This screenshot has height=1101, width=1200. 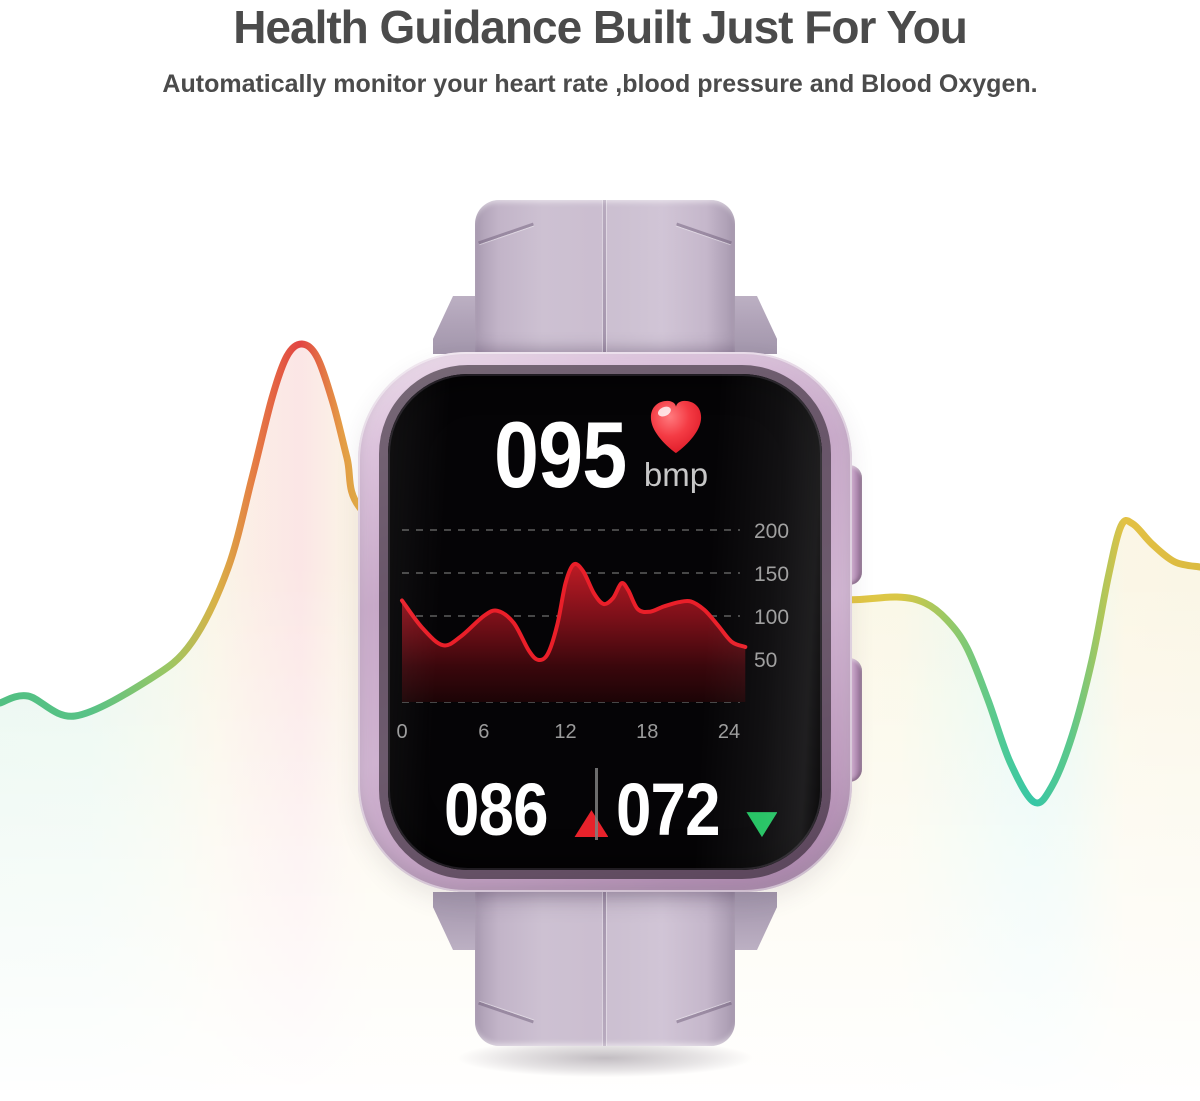 I want to click on strap-bottom, so click(x=605, y=969).